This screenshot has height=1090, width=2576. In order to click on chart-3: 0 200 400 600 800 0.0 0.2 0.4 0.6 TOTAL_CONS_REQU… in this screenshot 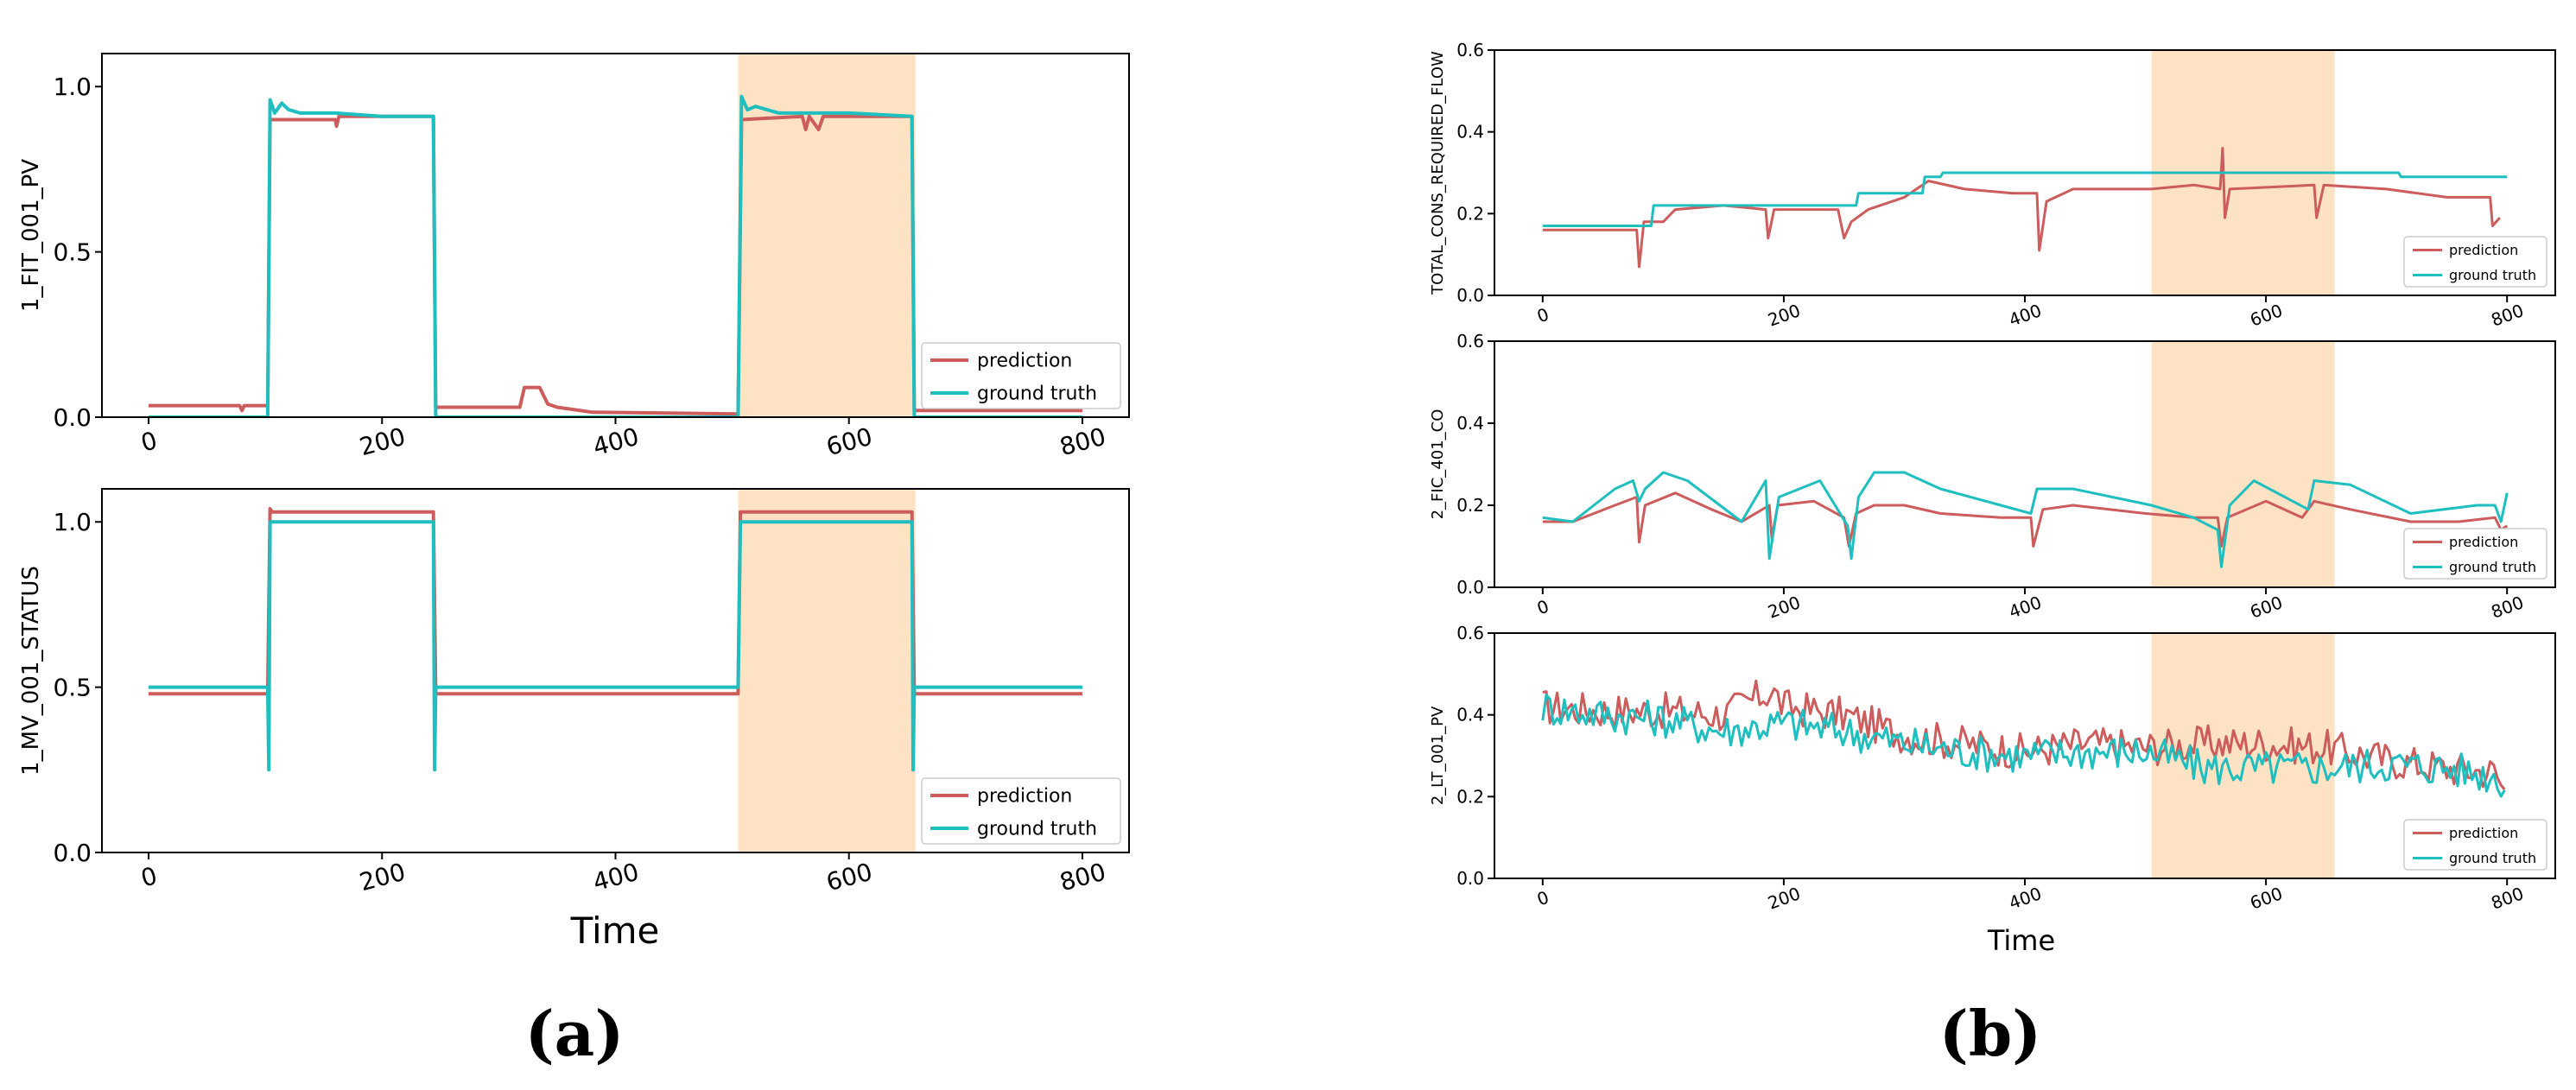, I will do `click(1992, 185)`.